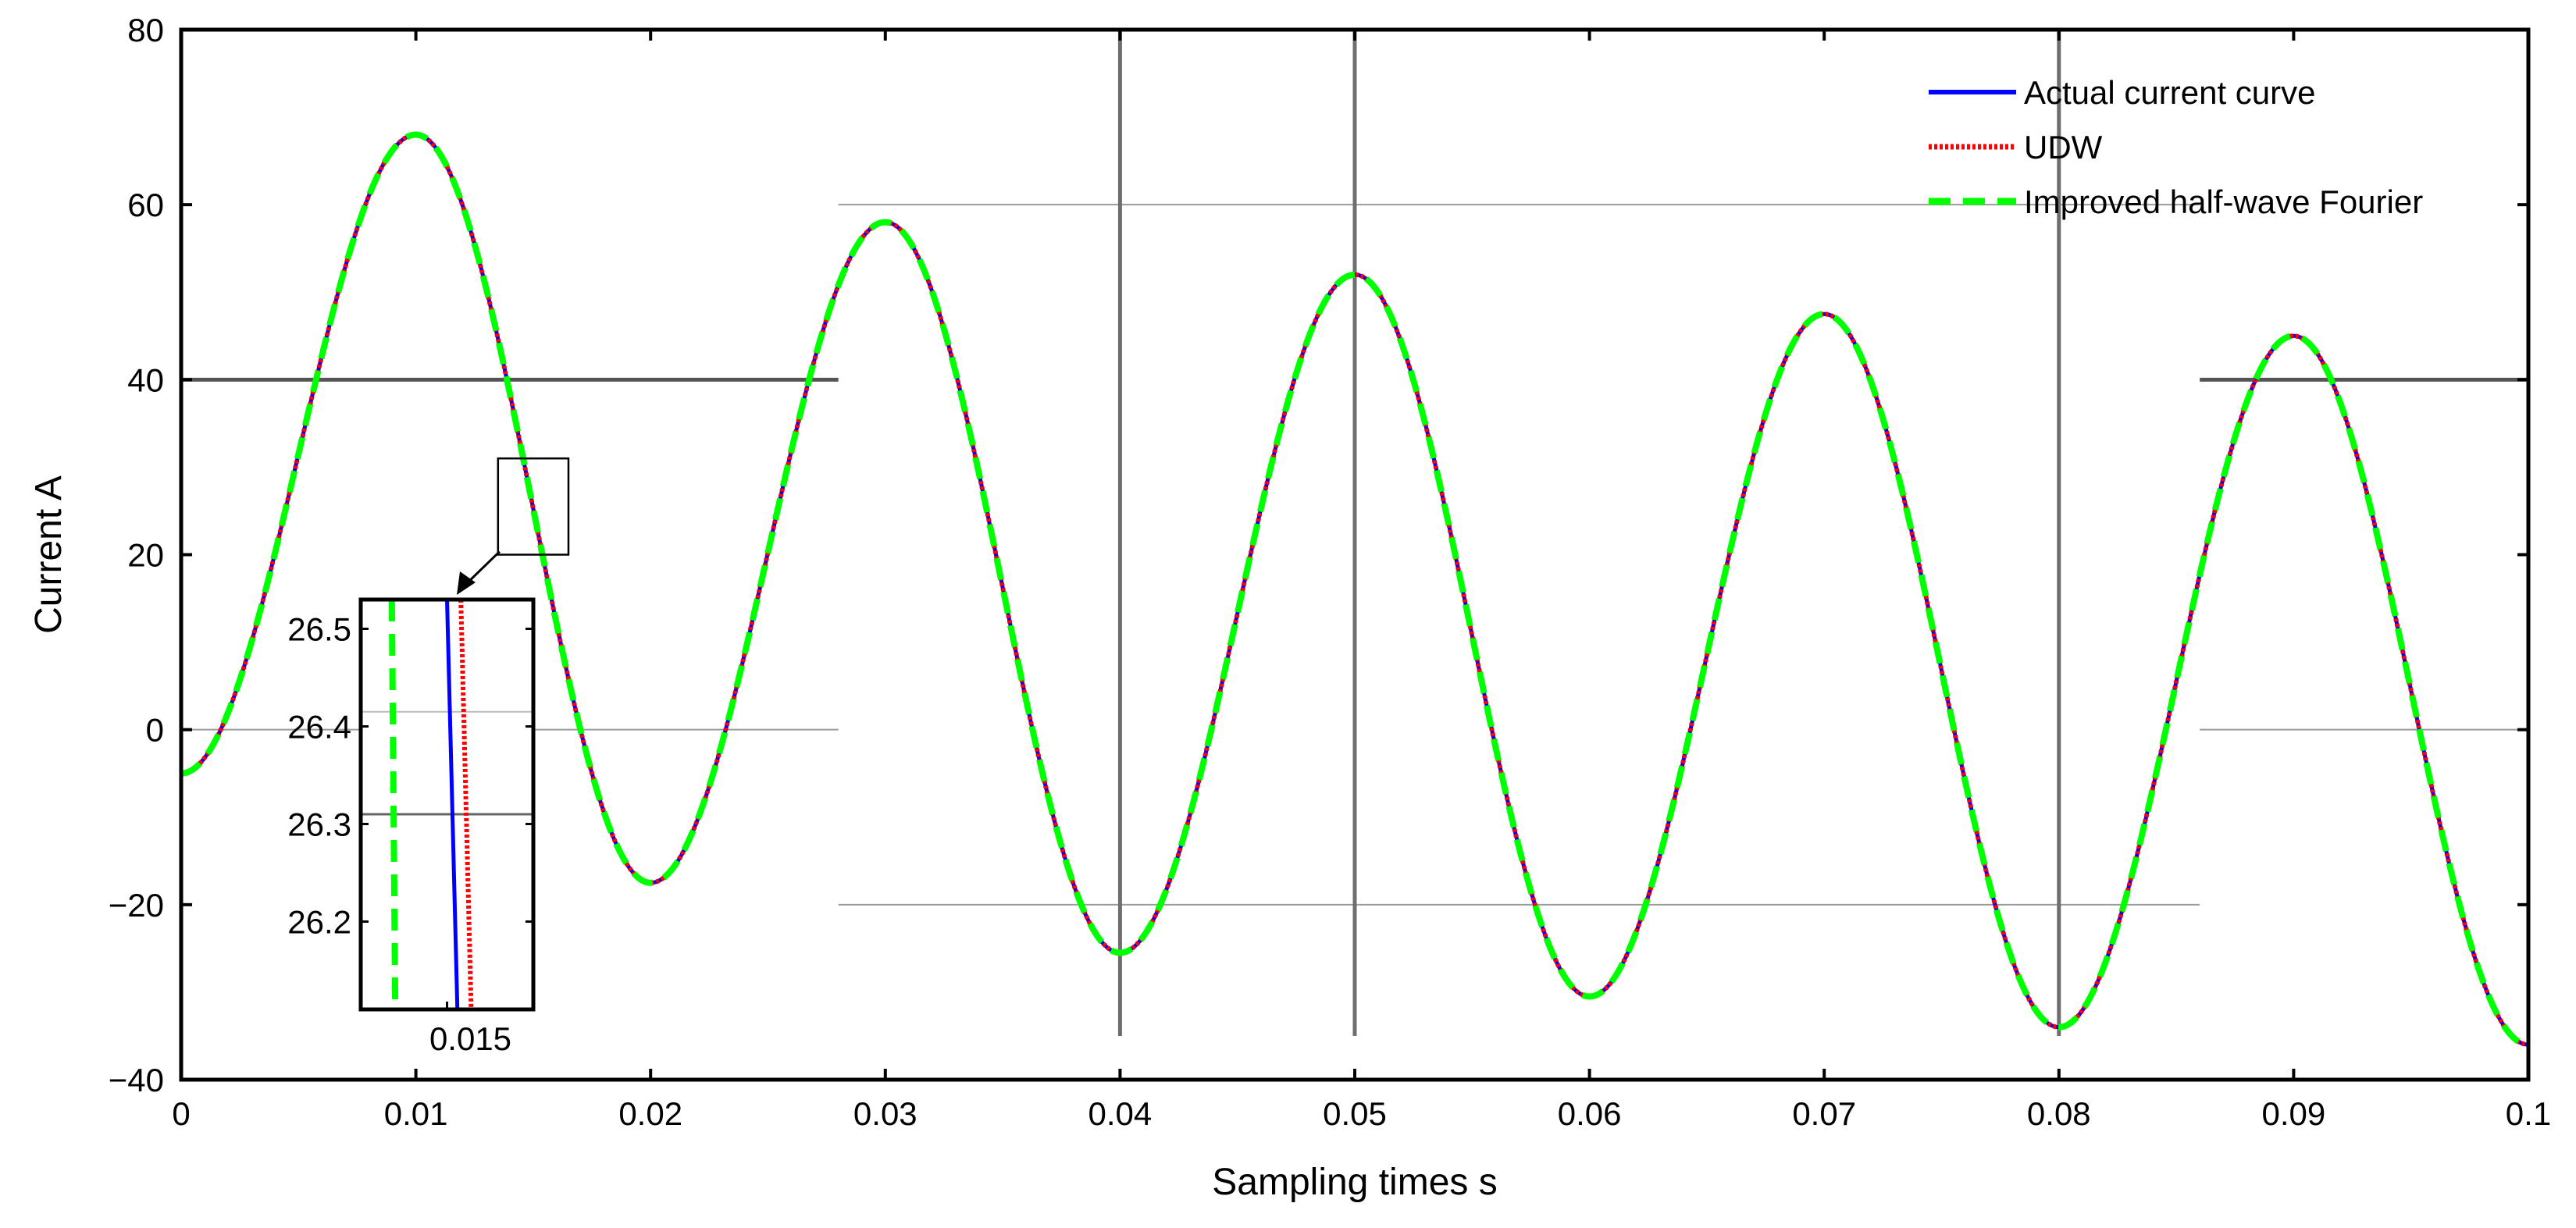 Image resolution: width=2576 pixels, height=1228 pixels. What do you see at coordinates (1824, 1113) in the screenshot?
I see `x-tick-label: 0.07` at bounding box center [1824, 1113].